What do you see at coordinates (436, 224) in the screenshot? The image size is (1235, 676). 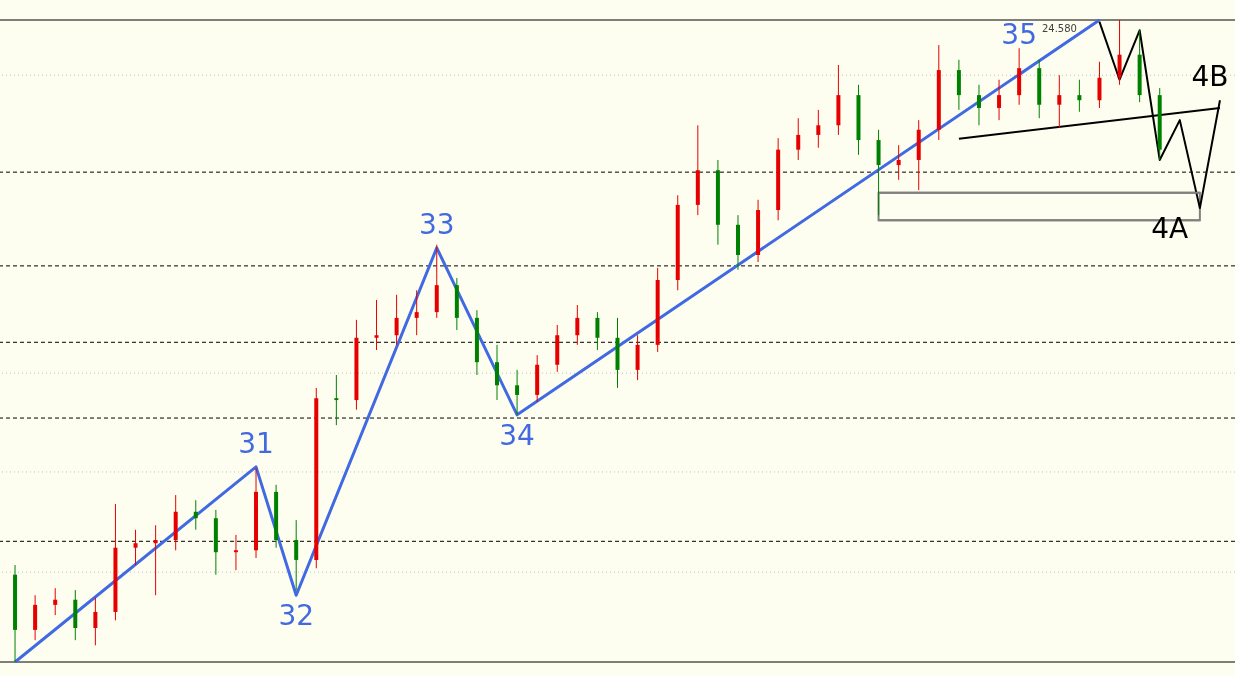 I see `annotation: 33` at bounding box center [436, 224].